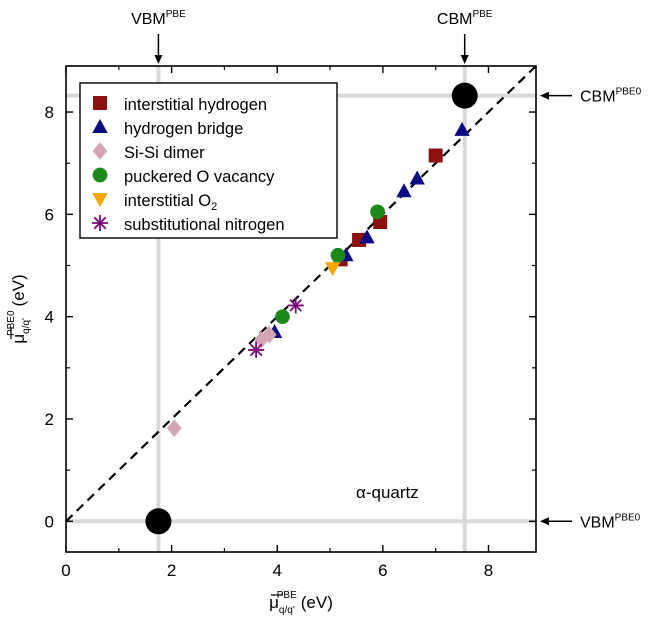 The height and width of the screenshot is (618, 668). What do you see at coordinates (387, 492) in the screenshot?
I see `alpha-quartz-annotation: α-quartz` at bounding box center [387, 492].